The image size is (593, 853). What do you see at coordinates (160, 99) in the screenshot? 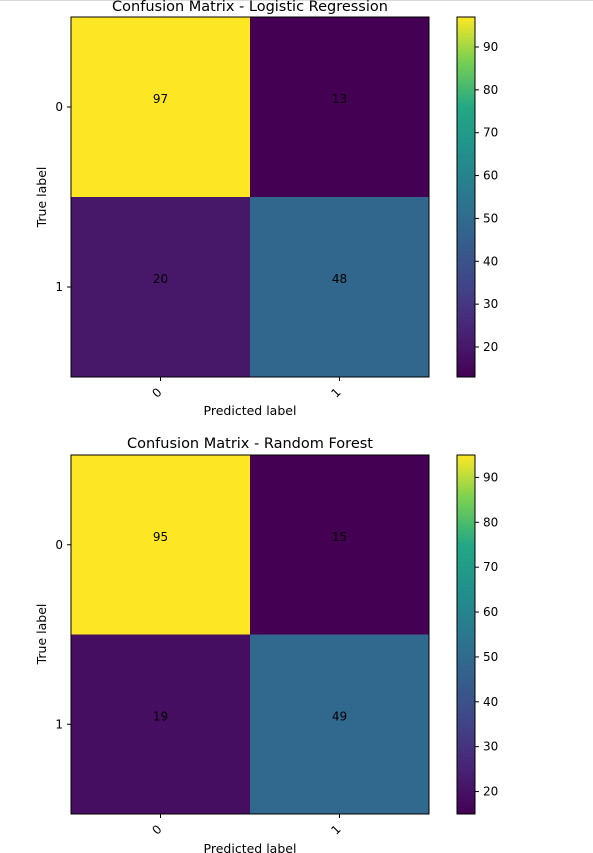
I see `cell-value-label: 97` at bounding box center [160, 99].